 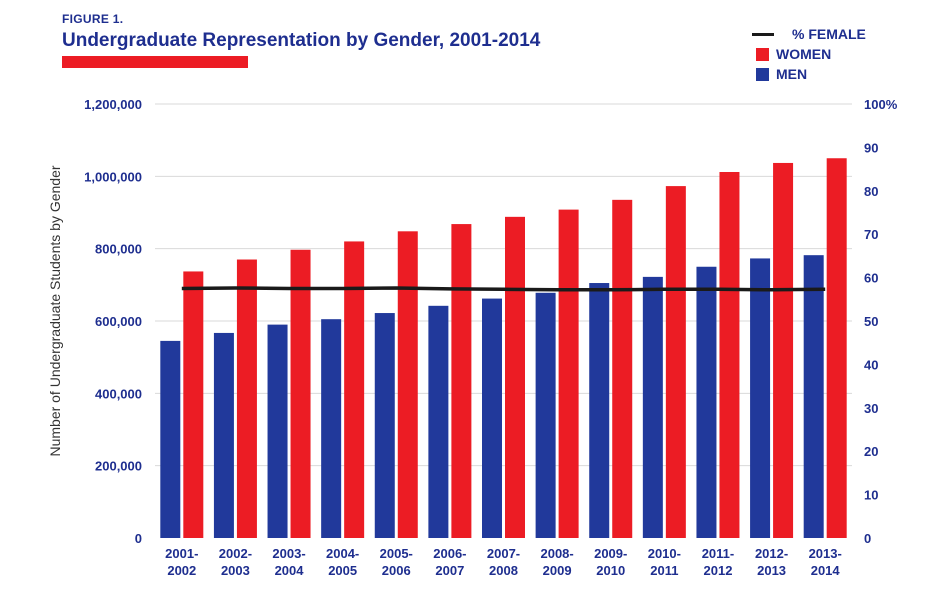 What do you see at coordinates (181, 570) in the screenshot?
I see `x-tick-label: 2002` at bounding box center [181, 570].